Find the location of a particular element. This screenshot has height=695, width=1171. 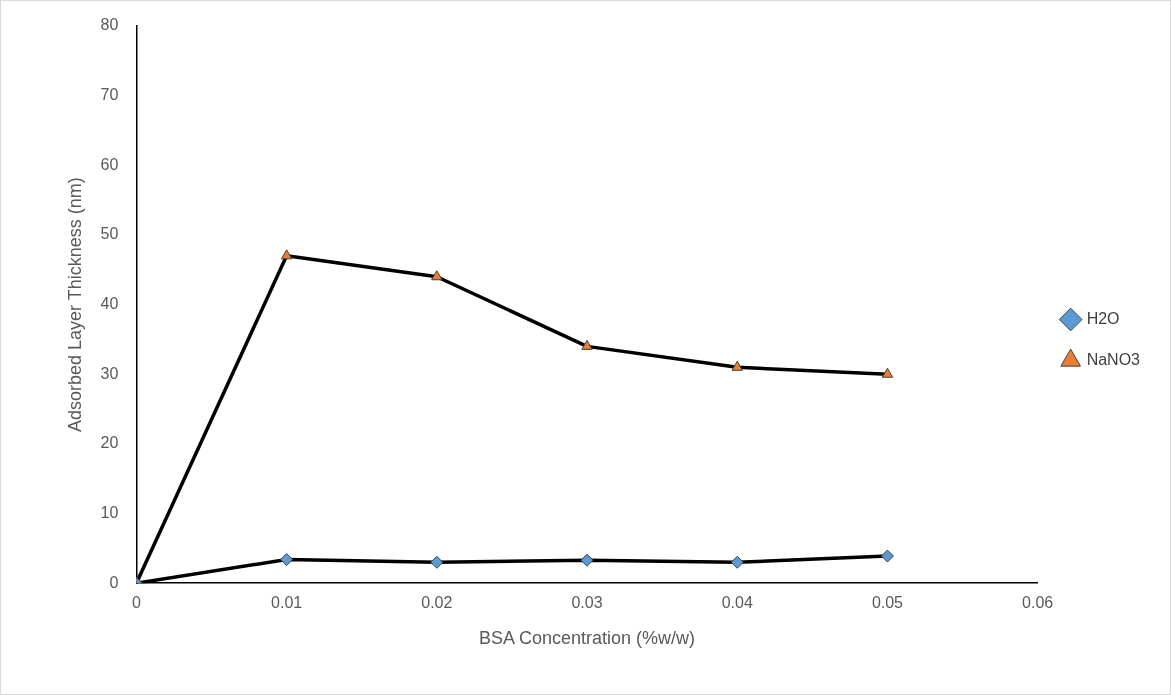

x-tick-label: 0.05 is located at coordinates (887, 603).